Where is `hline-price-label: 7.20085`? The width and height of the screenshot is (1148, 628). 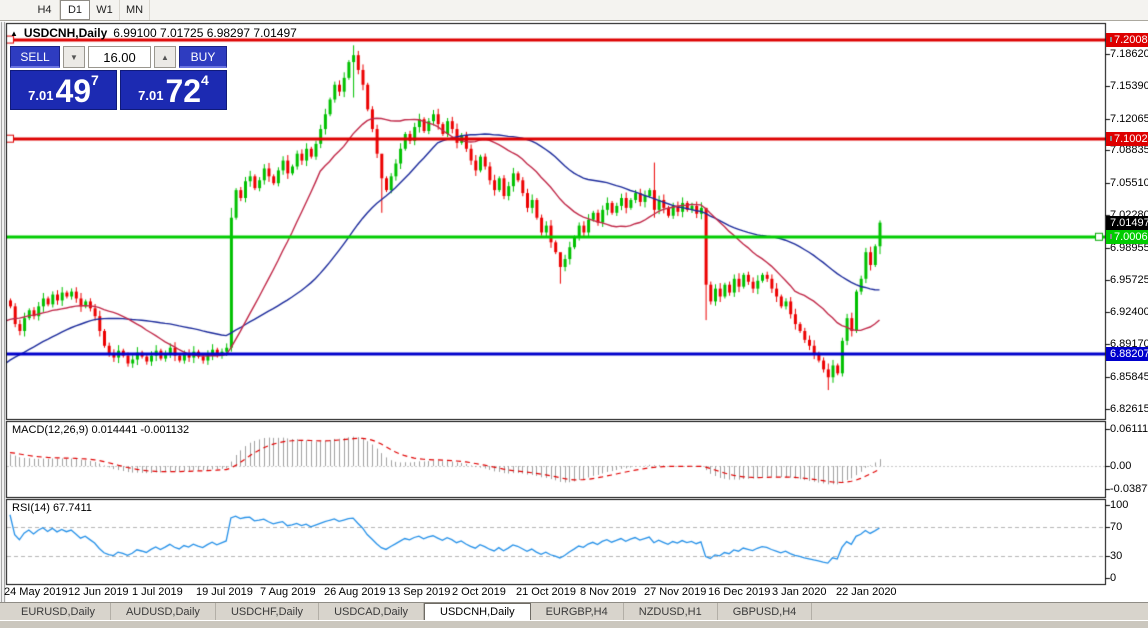
hline-price-label: 7.20085 is located at coordinates (1127, 39).